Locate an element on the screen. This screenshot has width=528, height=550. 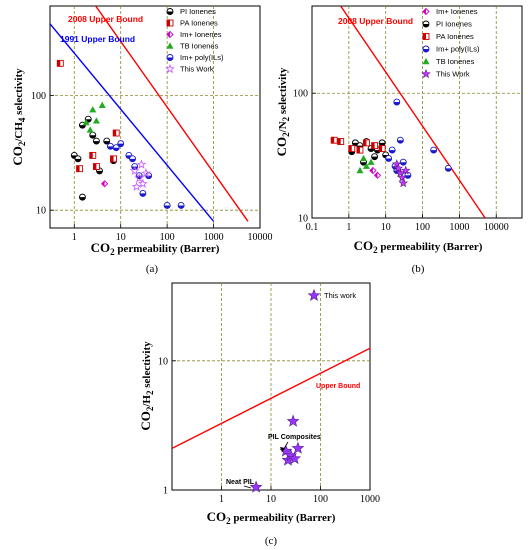
bounds-a is located at coordinates (149, 114).